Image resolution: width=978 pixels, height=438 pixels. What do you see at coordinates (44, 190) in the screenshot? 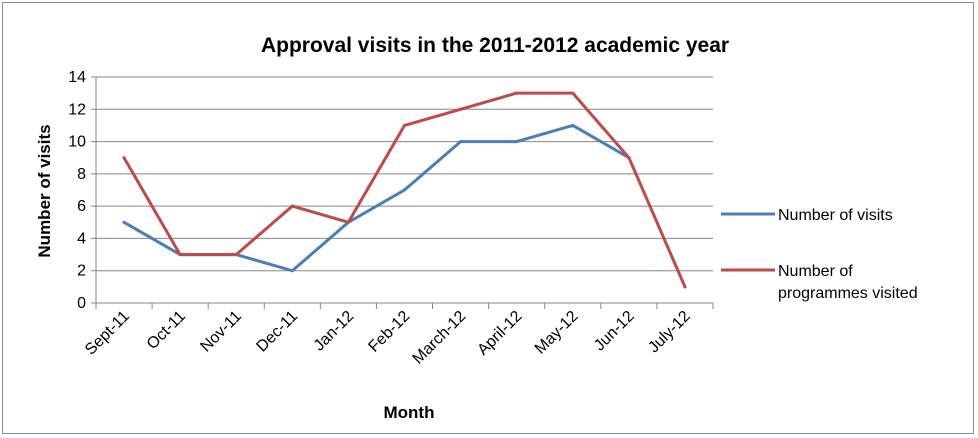
I see `y-axis-title: Number of visits` at bounding box center [44, 190].